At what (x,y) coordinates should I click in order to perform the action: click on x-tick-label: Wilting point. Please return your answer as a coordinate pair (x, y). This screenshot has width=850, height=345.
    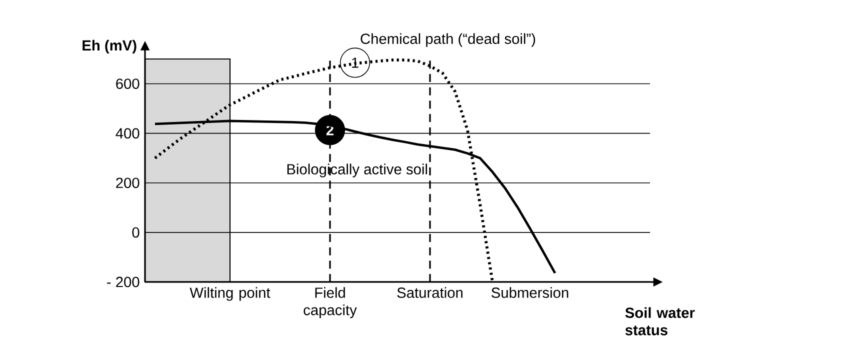
    Looking at the image, I should click on (230, 294).